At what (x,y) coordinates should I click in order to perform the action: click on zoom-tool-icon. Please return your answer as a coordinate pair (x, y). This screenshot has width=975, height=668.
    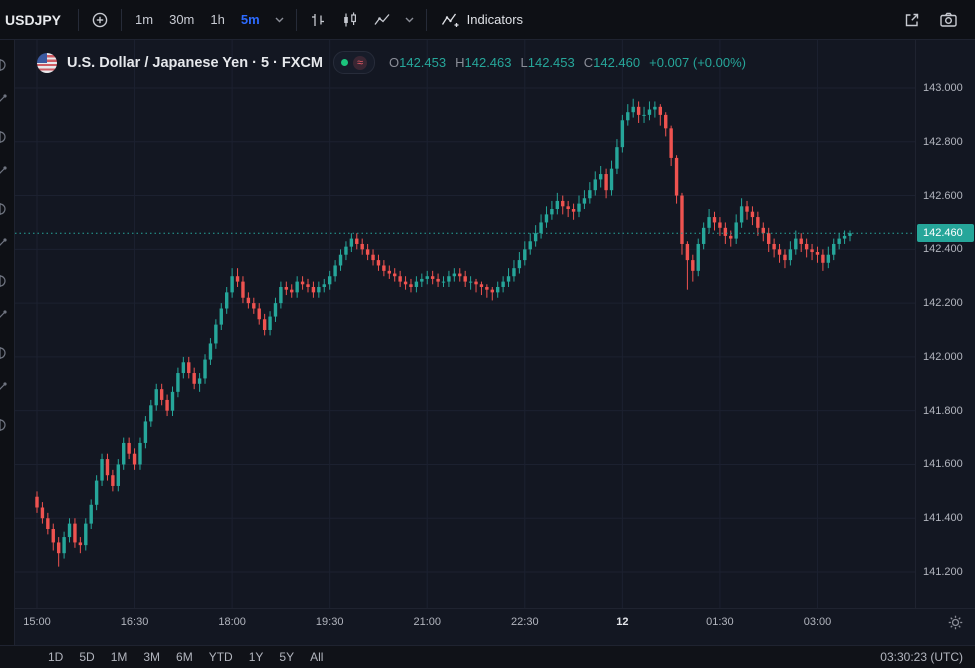
    Looking at the image, I should click on (7, 353).